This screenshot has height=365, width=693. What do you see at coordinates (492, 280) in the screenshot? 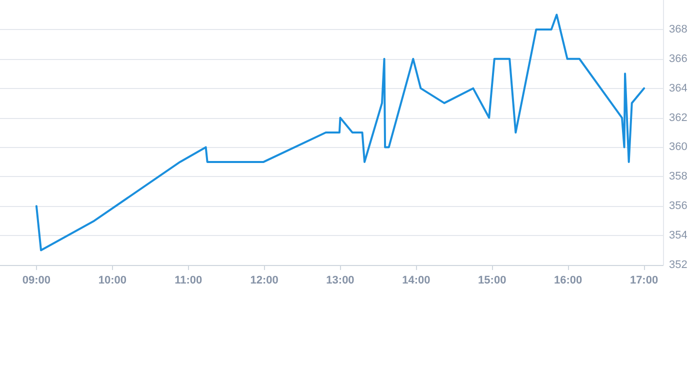
I see `x-tick-label: 15:00` at bounding box center [492, 280].